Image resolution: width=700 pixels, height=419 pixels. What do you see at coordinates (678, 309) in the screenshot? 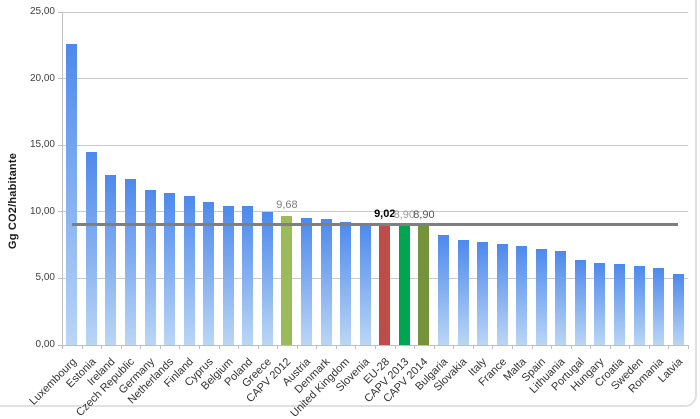
I see `bar-latvia` at bounding box center [678, 309].